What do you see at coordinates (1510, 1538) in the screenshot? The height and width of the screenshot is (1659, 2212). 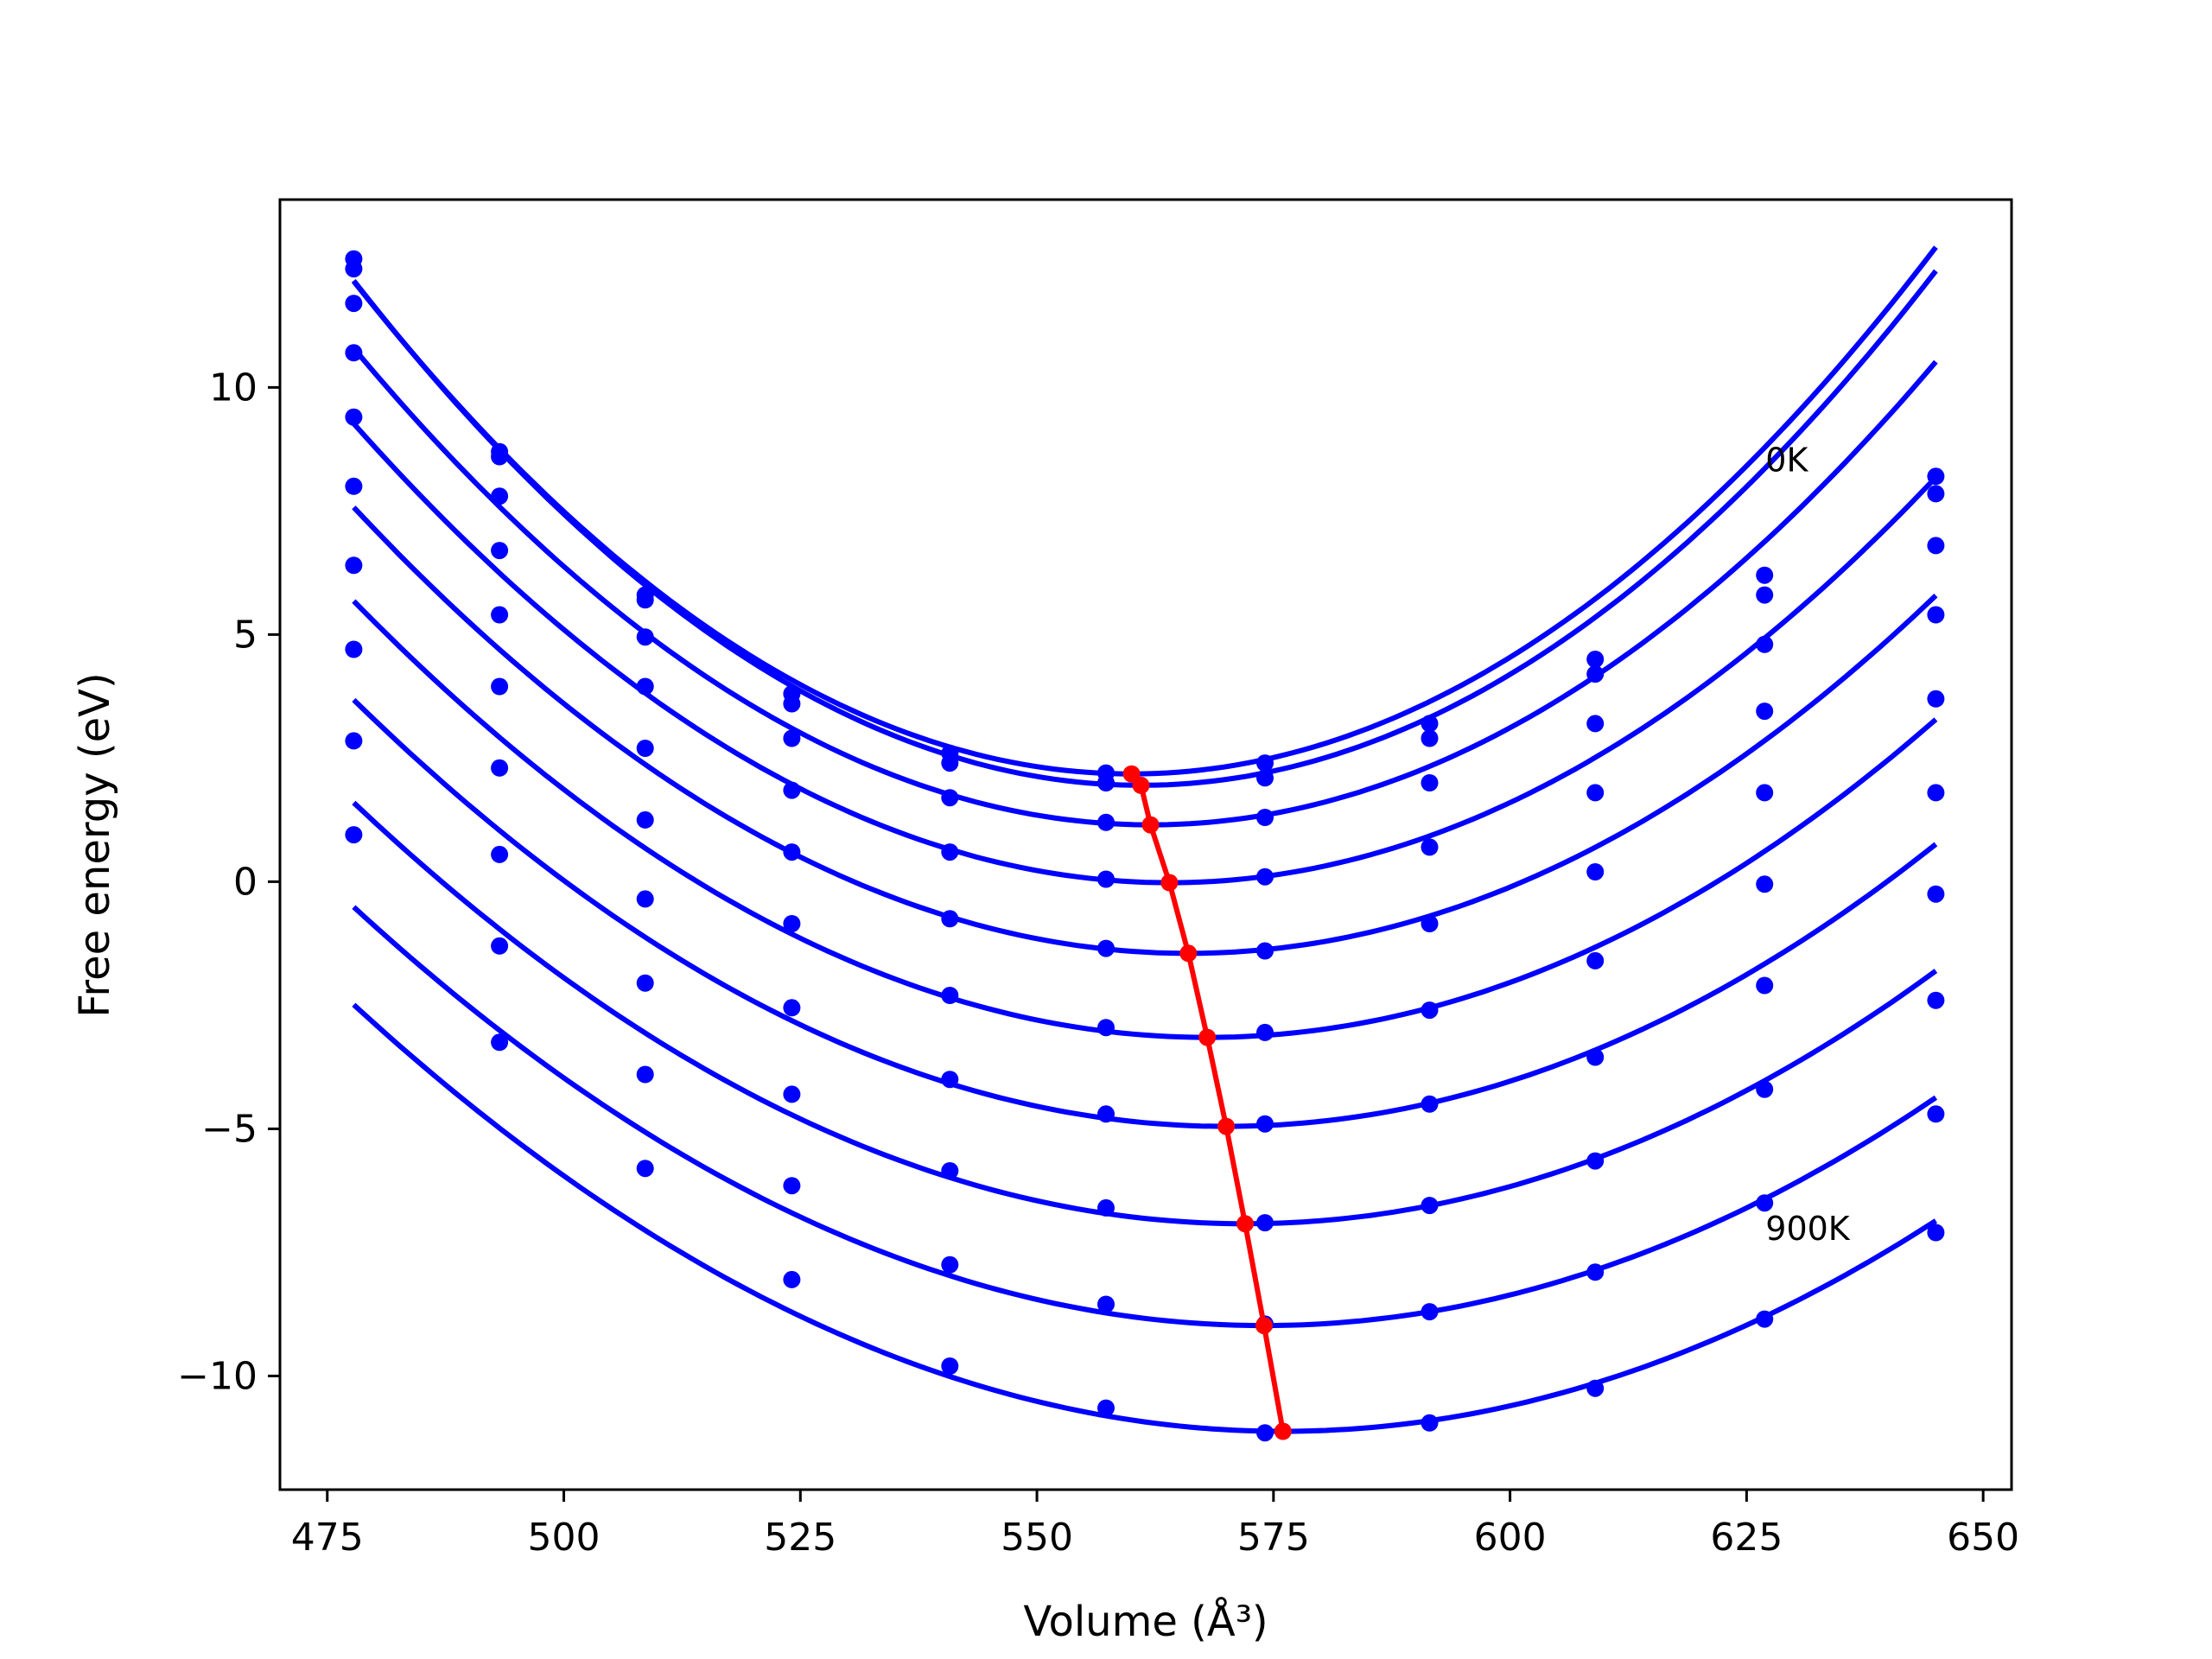 I see `x-tick-label-5: 600` at bounding box center [1510, 1538].